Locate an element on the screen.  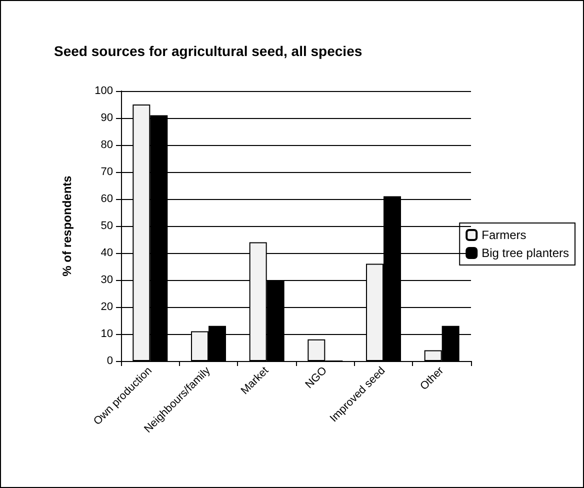
y-tick-label: 30 is located at coordinates (106, 280).